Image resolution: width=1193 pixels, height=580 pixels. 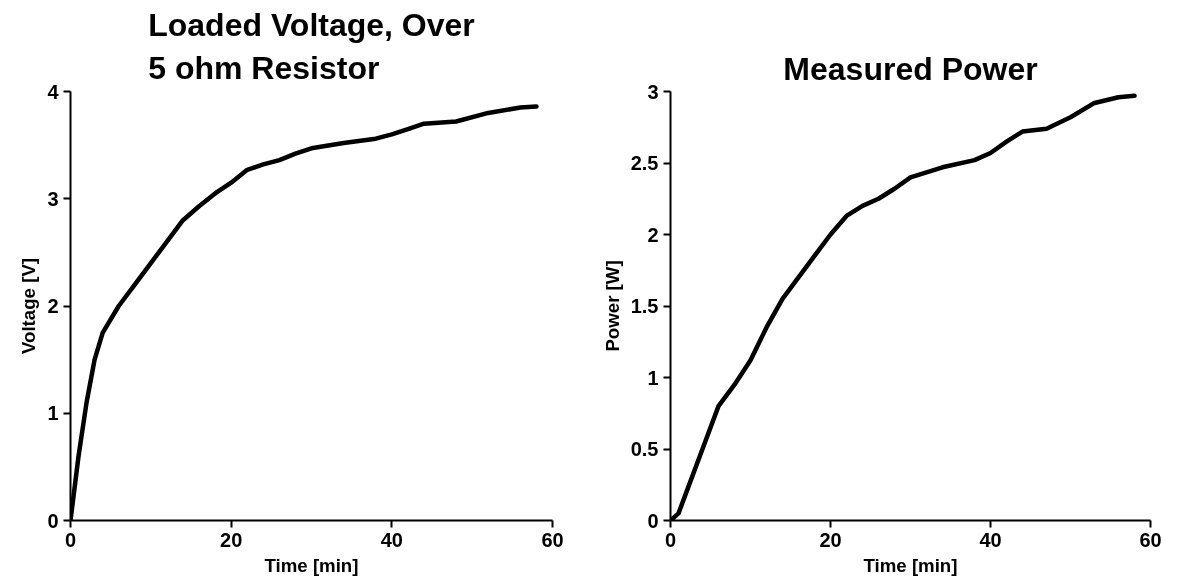 What do you see at coordinates (53, 91) in the screenshot?
I see `y-tick-label: 4` at bounding box center [53, 91].